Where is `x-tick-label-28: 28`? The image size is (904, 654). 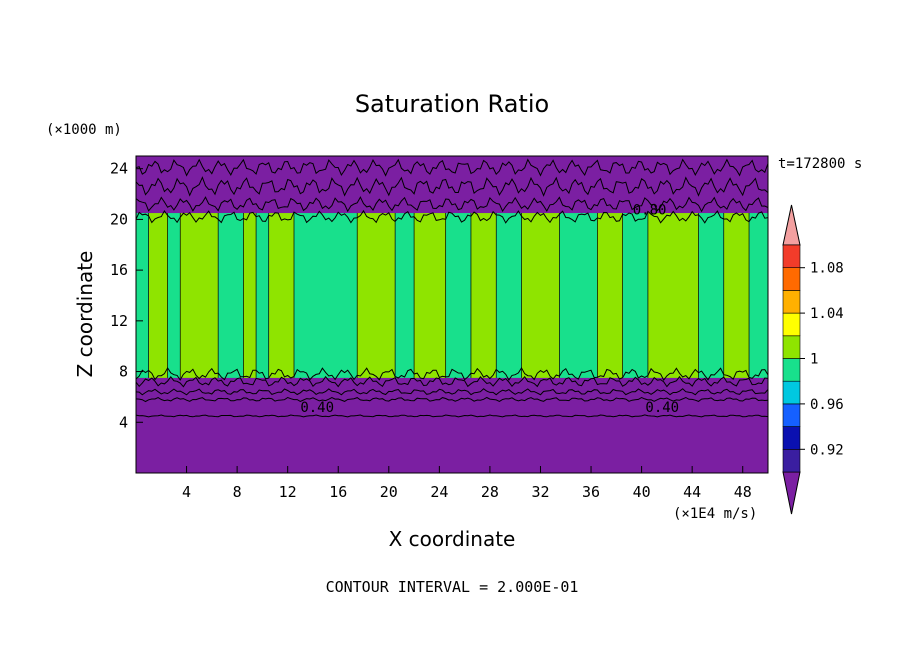
x-tick-label-28: 28 is located at coordinates (490, 492).